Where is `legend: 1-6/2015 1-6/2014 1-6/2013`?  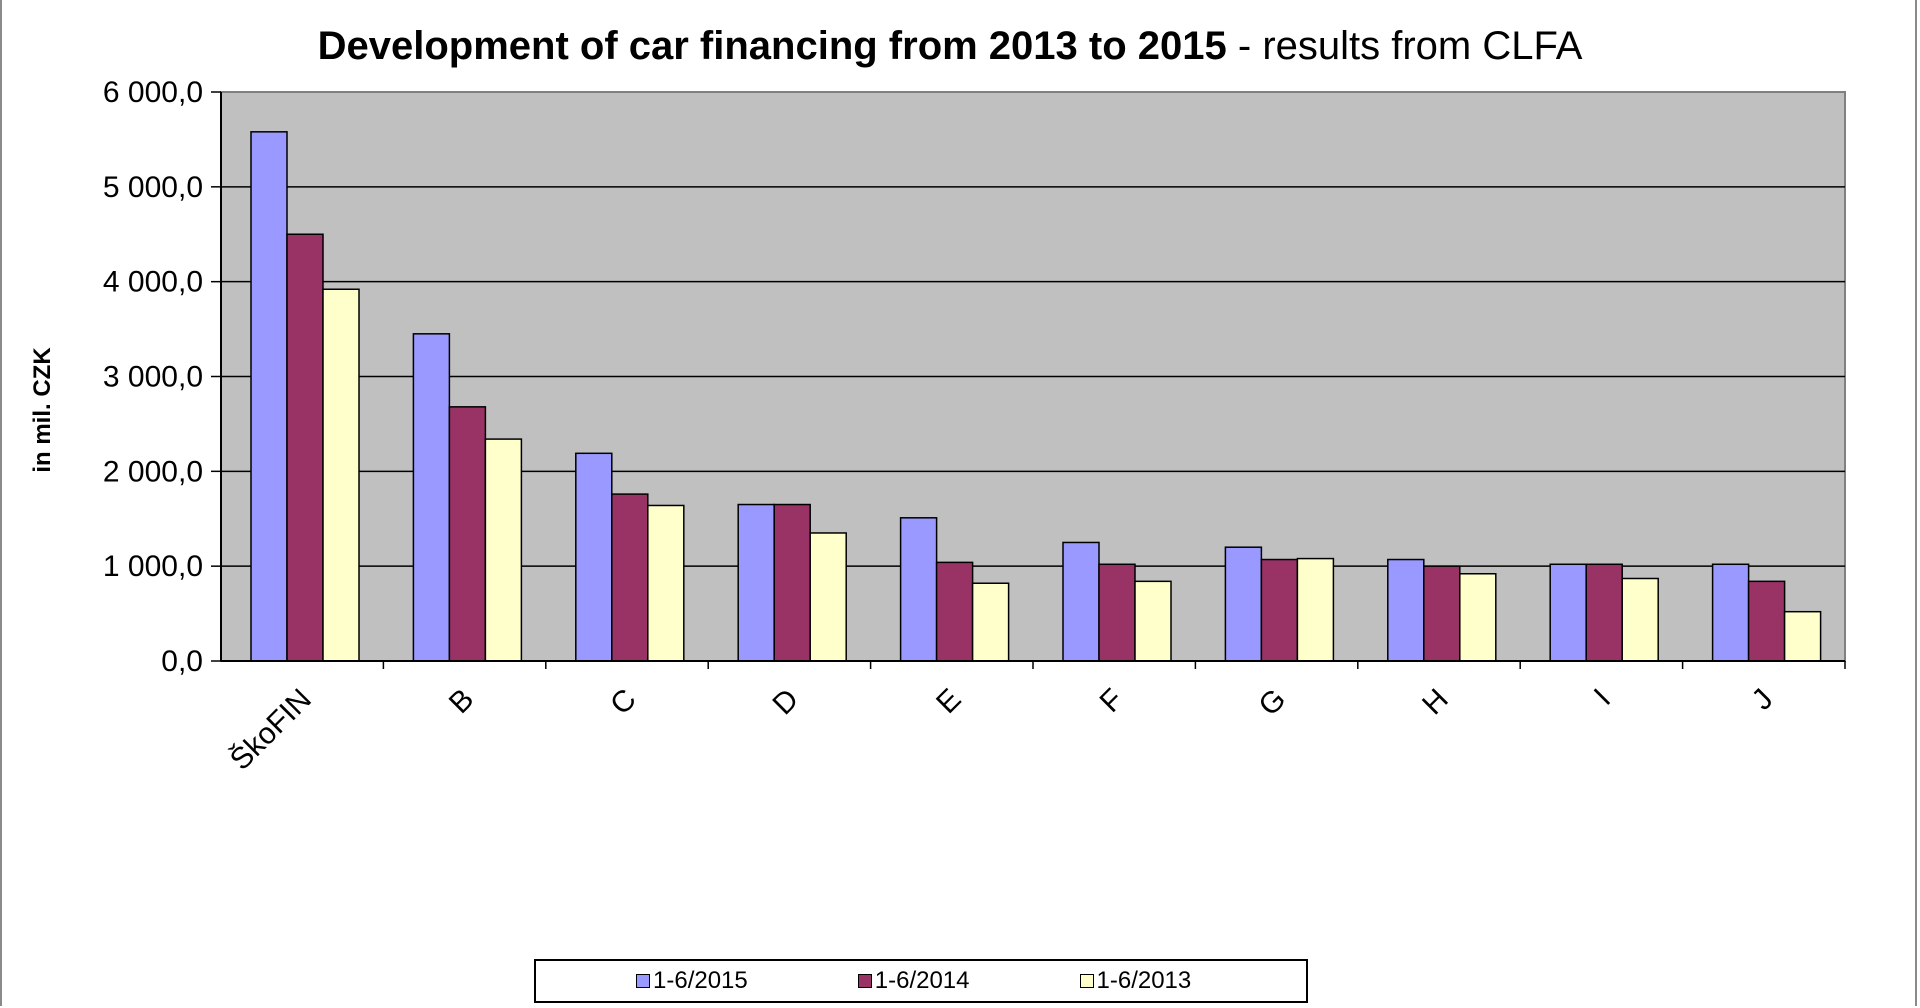 legend: 1-6/2015 1-6/2014 1-6/2013 is located at coordinates (921, 981).